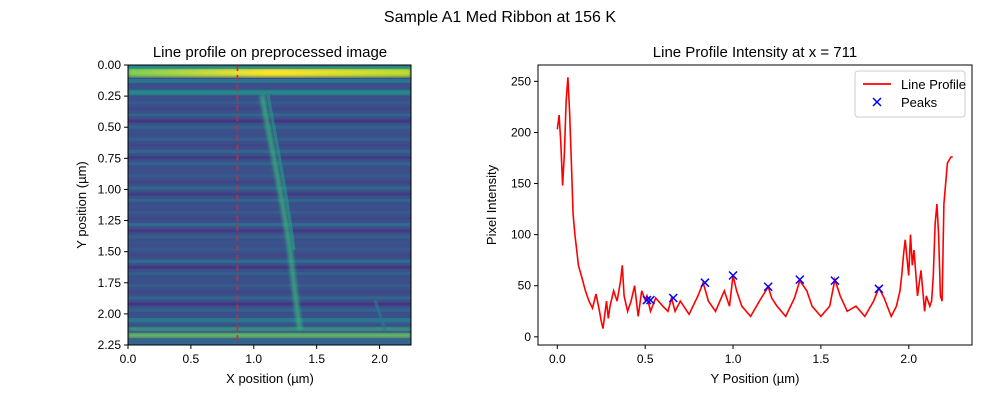  I want to click on line-x-tick-label: 0.0, so click(557, 359).